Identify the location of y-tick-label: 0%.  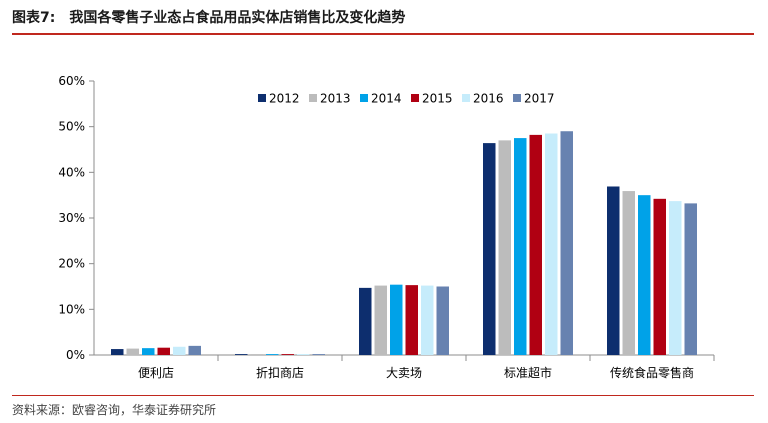
(75, 355).